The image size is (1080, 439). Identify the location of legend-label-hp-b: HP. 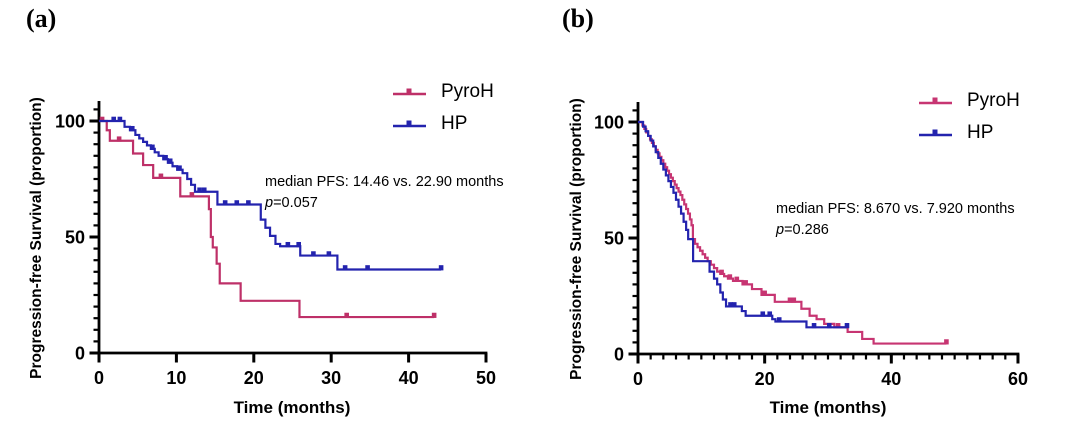
(980, 132).